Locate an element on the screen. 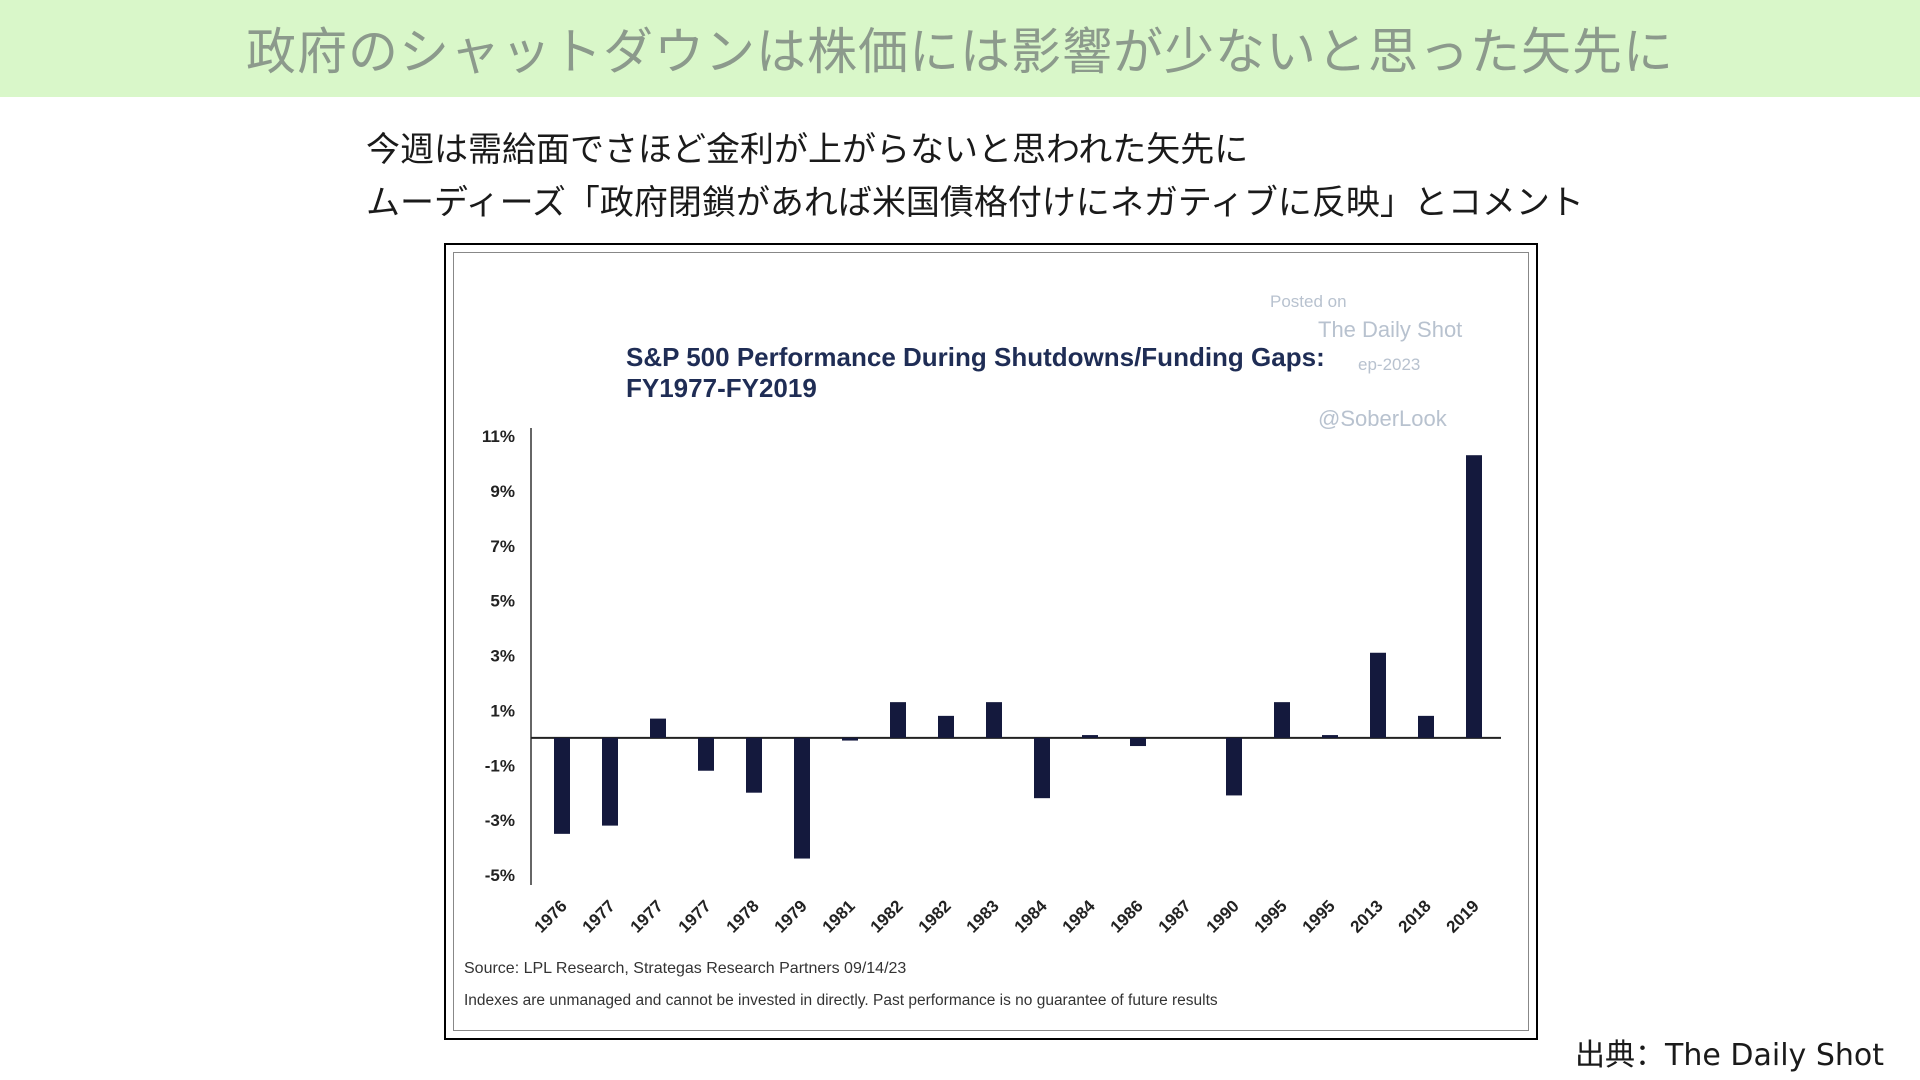 The image size is (1920, 1080). watermark-date: ep-2023 is located at coordinates (1389, 364).